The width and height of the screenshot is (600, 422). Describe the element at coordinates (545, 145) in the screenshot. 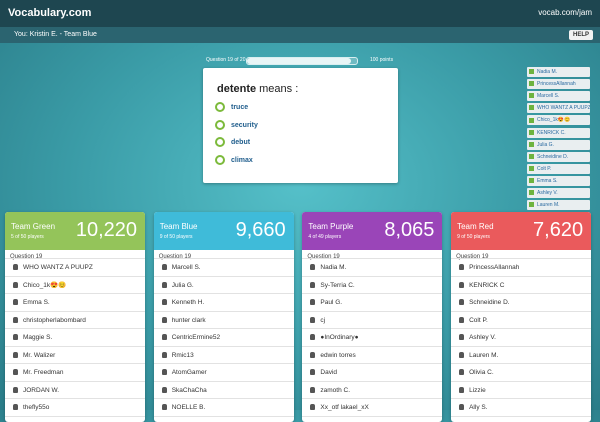

I see `player-name: Julia G.` at that location.